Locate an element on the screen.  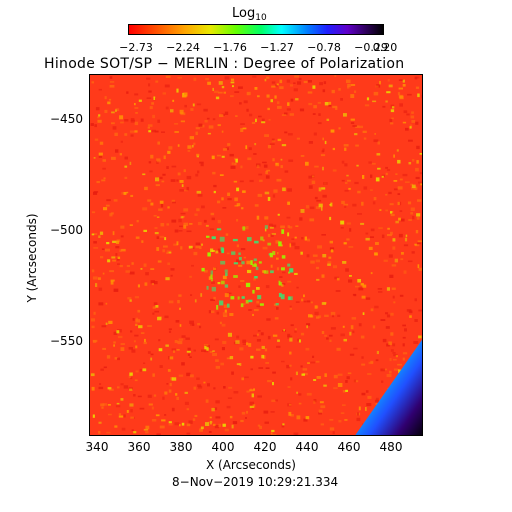
solar-limb-region is located at coordinates (388, 387).